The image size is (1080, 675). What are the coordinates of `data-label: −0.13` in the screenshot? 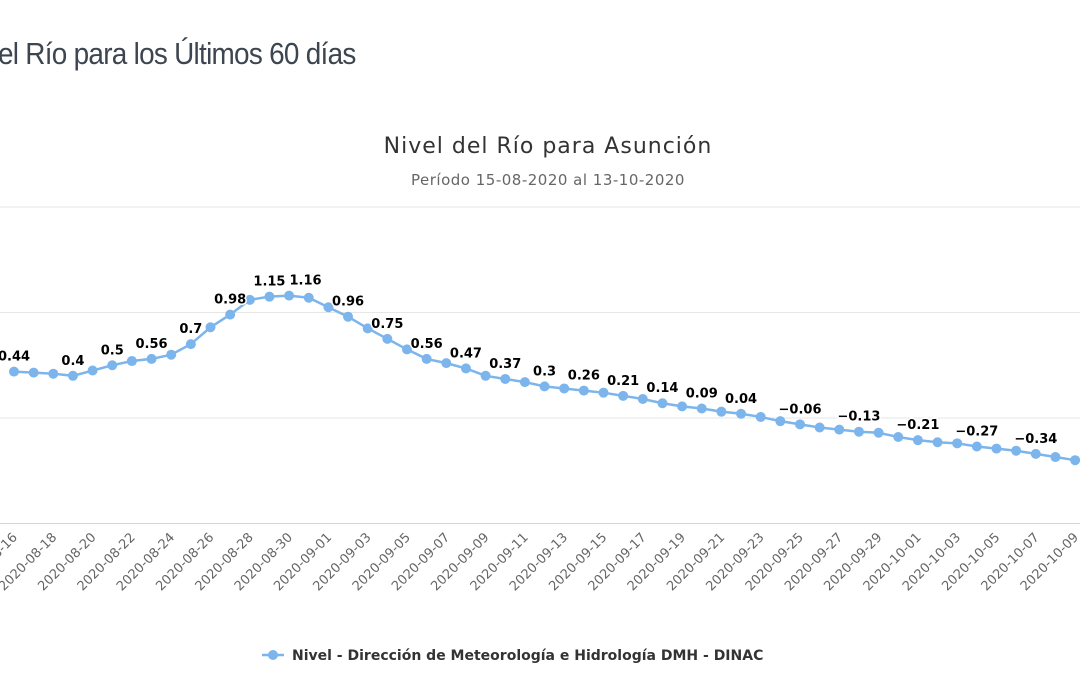 It's located at (858, 417).